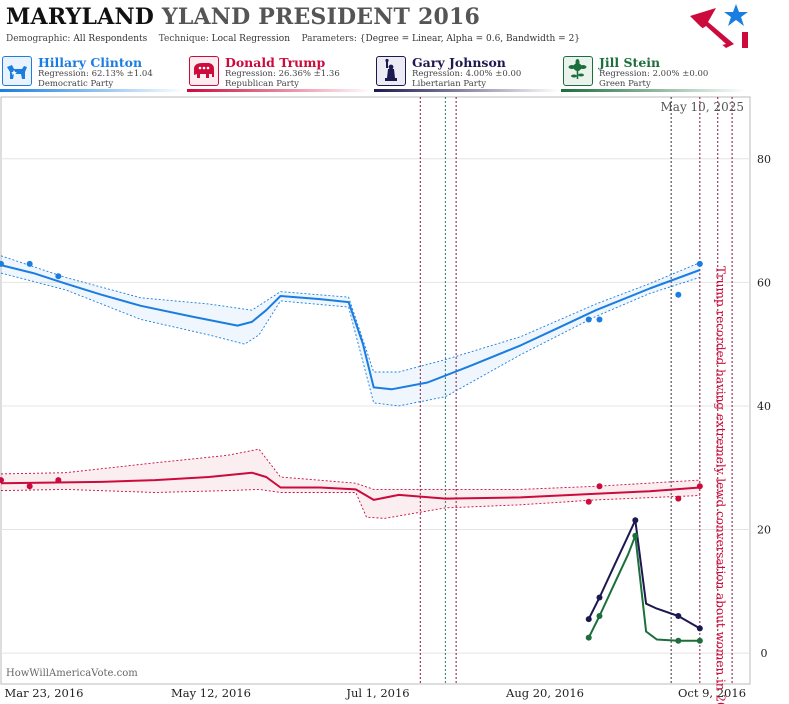 The width and height of the screenshot is (789, 704). What do you see at coordinates (262, 84) in the screenshot?
I see `candidate-party: Republican Party` at bounding box center [262, 84].